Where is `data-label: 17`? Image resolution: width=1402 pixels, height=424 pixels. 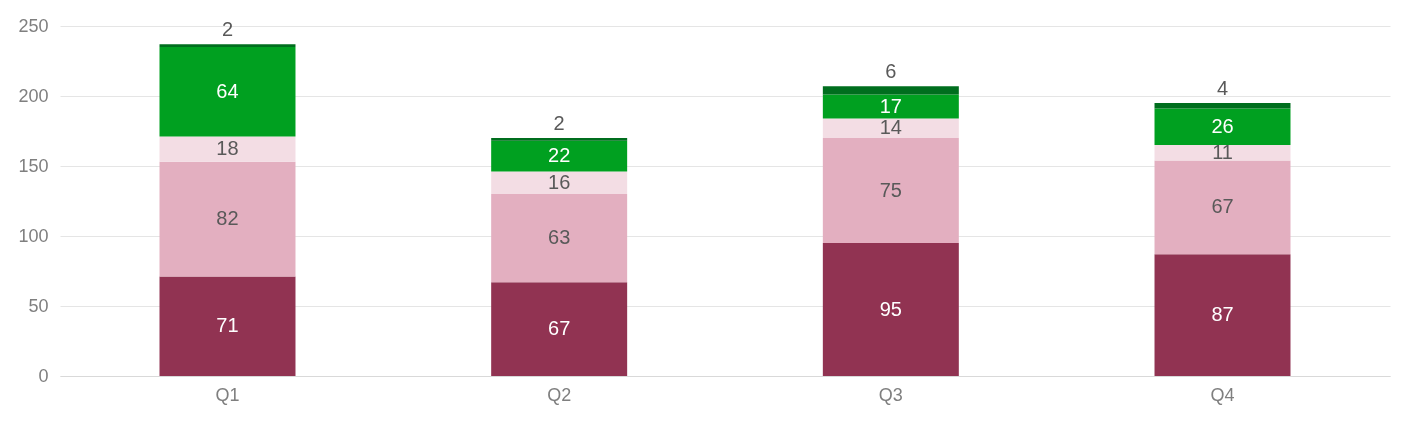 data-label: 17 is located at coordinates (890, 105).